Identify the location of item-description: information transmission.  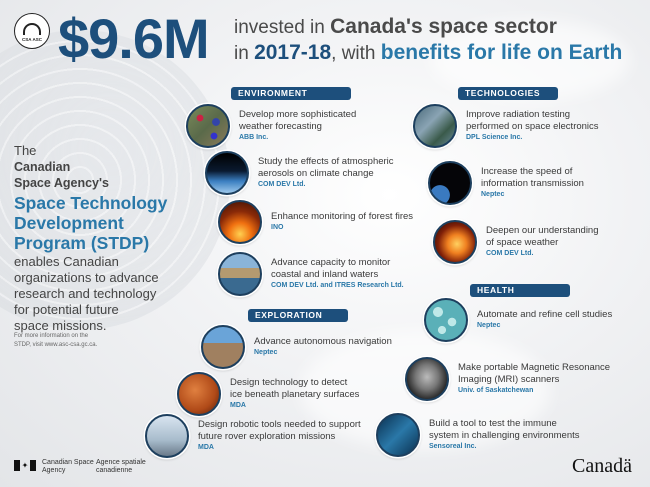
(532, 183).